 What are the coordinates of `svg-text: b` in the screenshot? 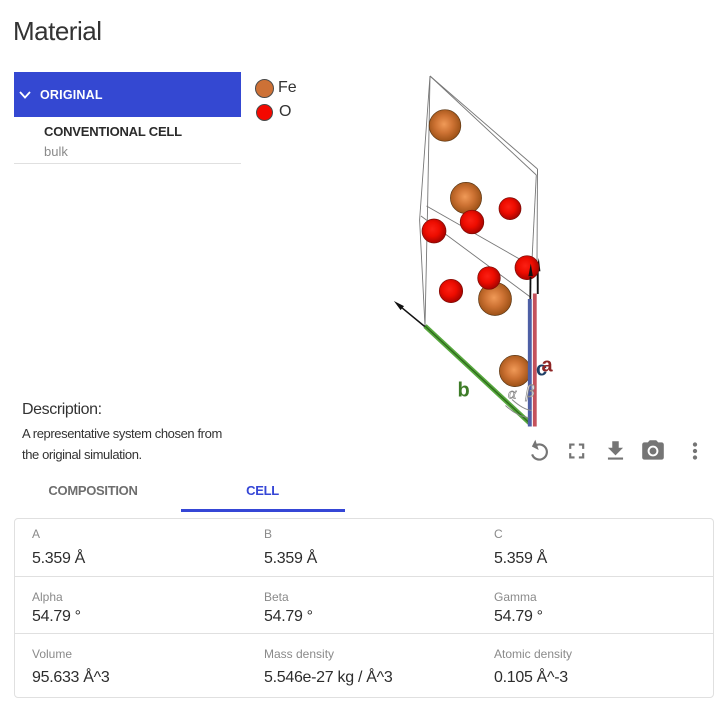 It's located at (464, 391).